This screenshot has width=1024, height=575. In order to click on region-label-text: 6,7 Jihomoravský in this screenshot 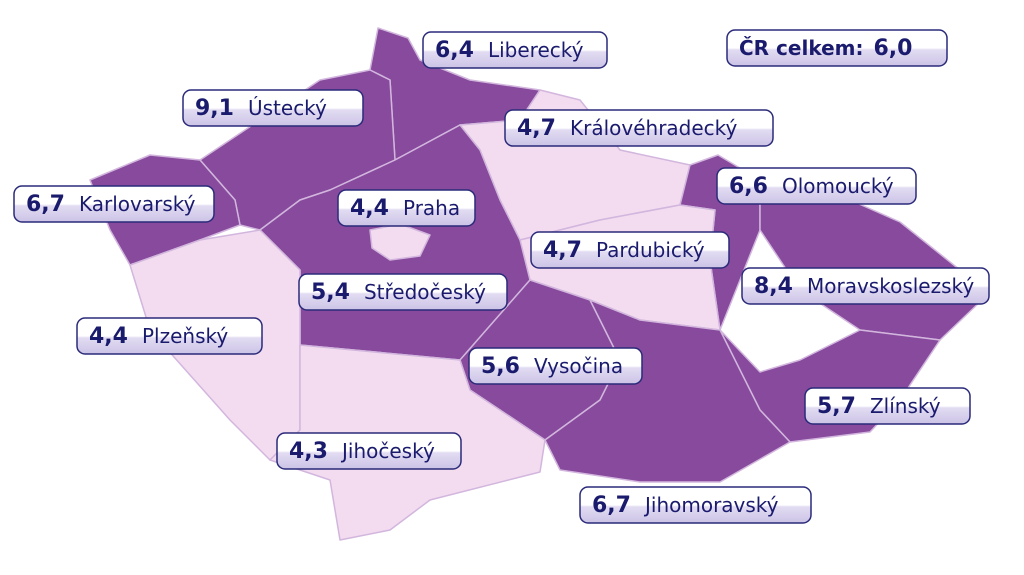, I will do `click(685, 506)`.